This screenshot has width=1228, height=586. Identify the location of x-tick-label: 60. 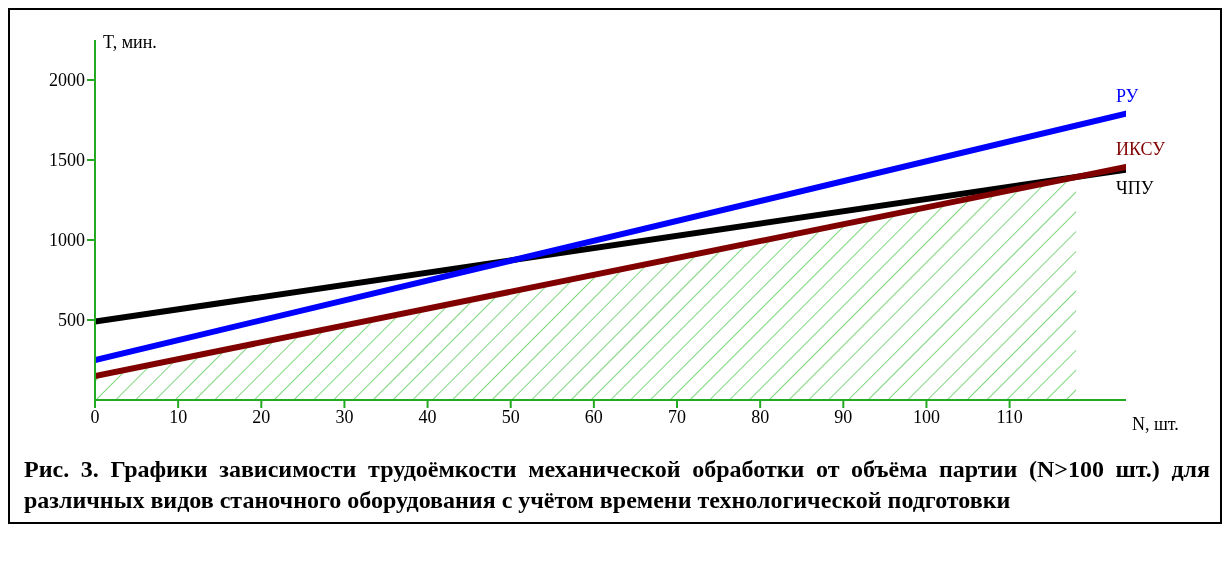
(593, 416).